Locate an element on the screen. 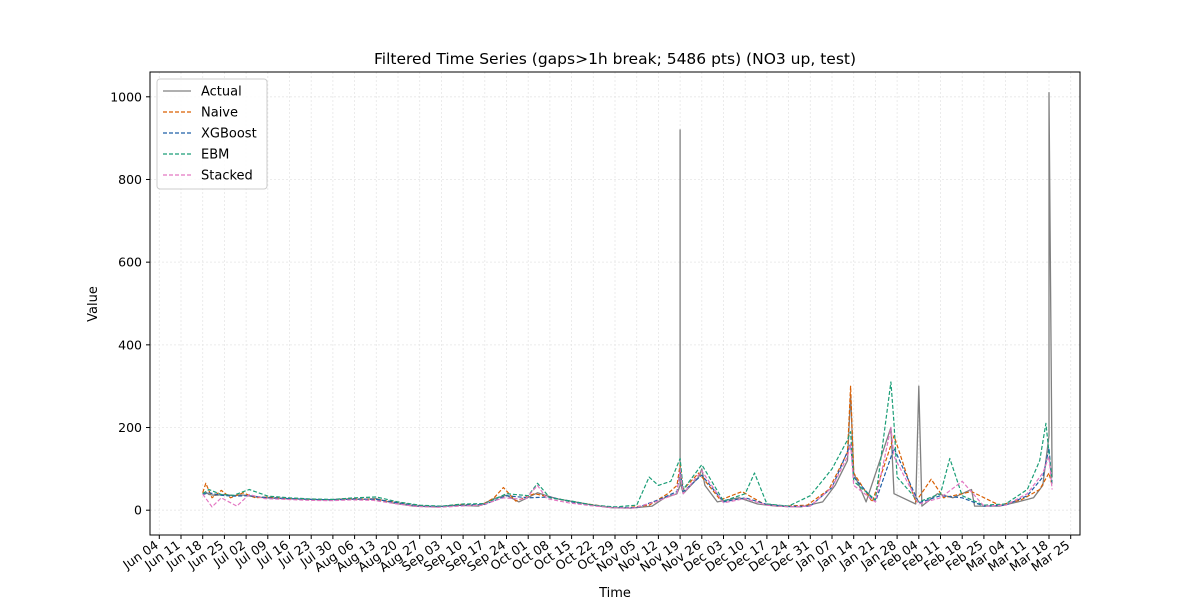  series-line-stacked is located at coordinates (627, 467).